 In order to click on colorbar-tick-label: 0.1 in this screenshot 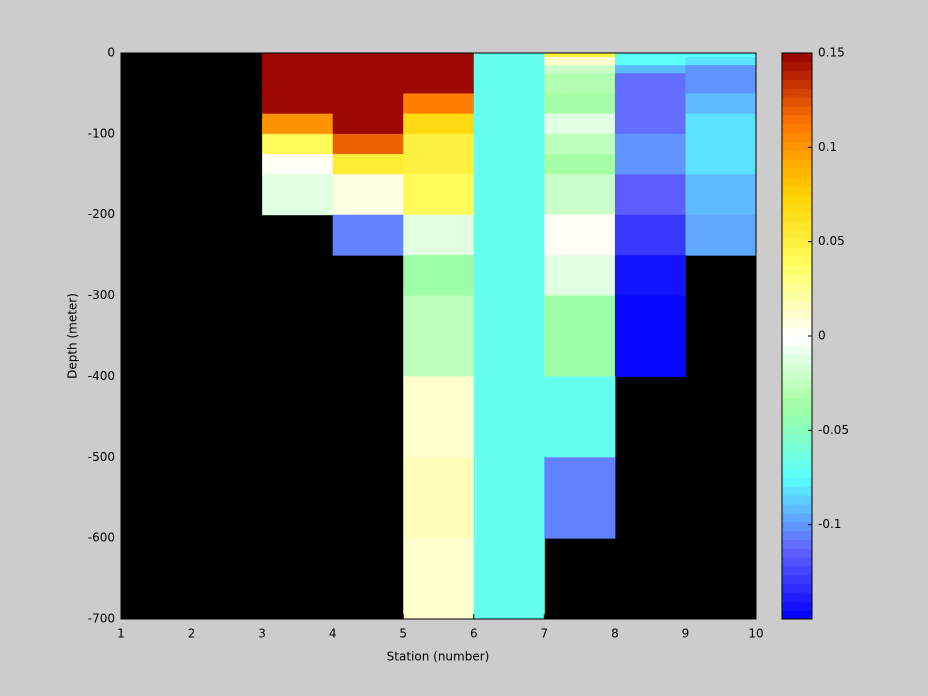, I will do `click(827, 147)`.